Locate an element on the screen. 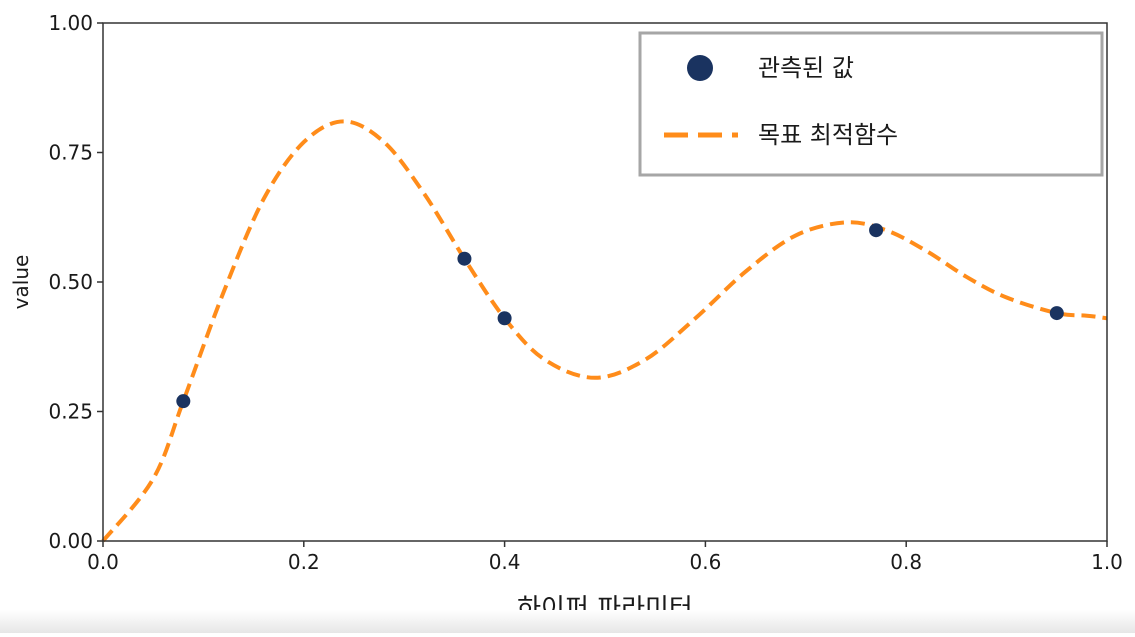 Image resolution: width=1135 pixels, height=637 pixels. bottom-fade is located at coordinates (567, 621).